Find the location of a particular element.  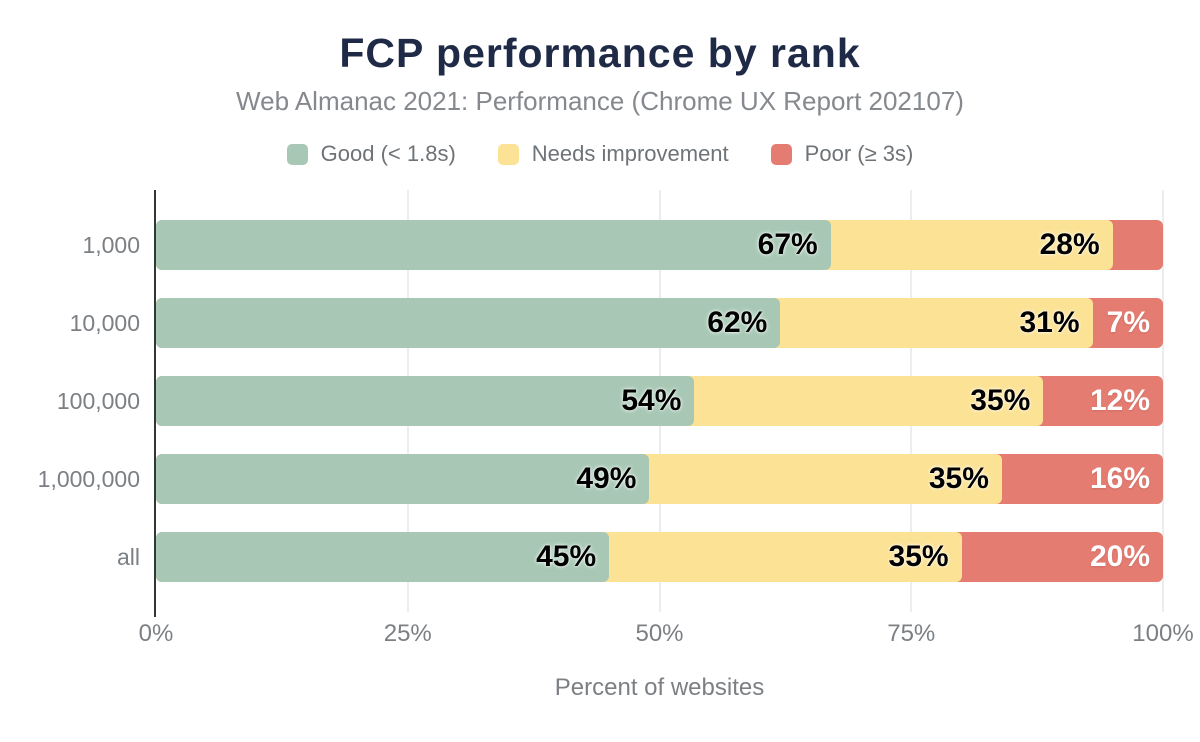

bar-value-label: 12% is located at coordinates (1119, 400).